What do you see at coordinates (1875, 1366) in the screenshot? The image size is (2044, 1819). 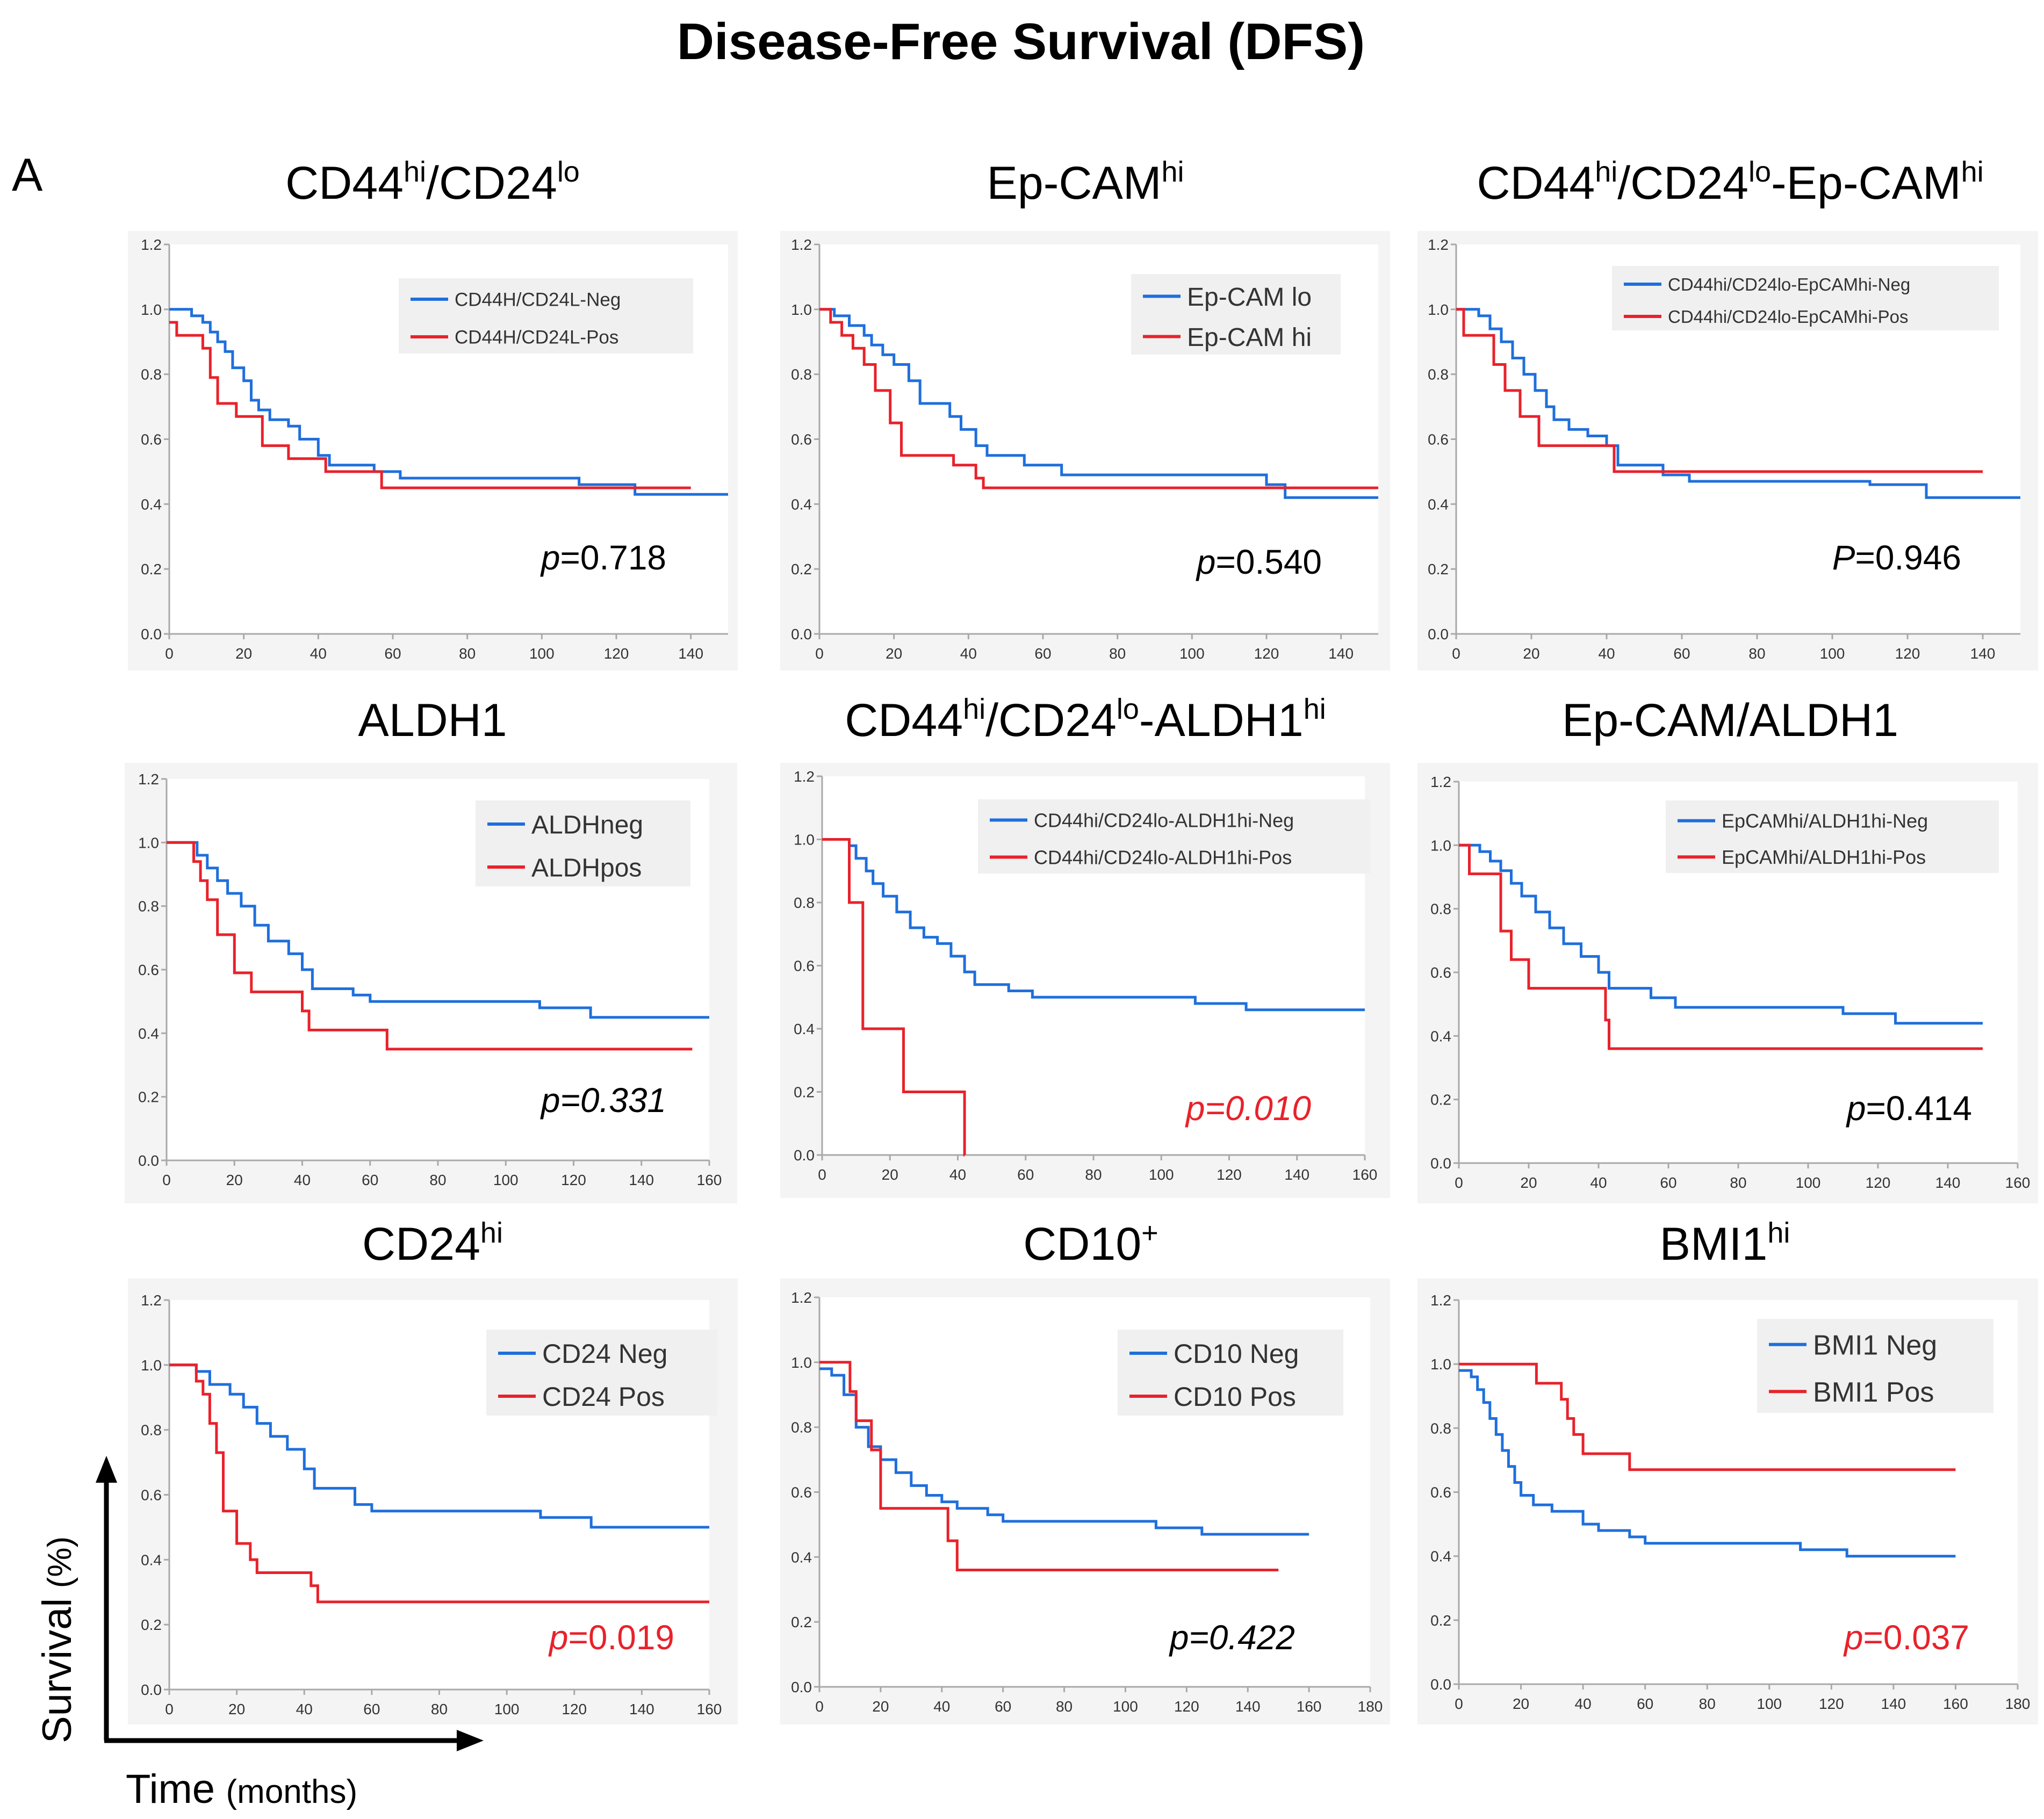 I see `legend: BMI1 Neg BMI1 Pos` at bounding box center [1875, 1366].